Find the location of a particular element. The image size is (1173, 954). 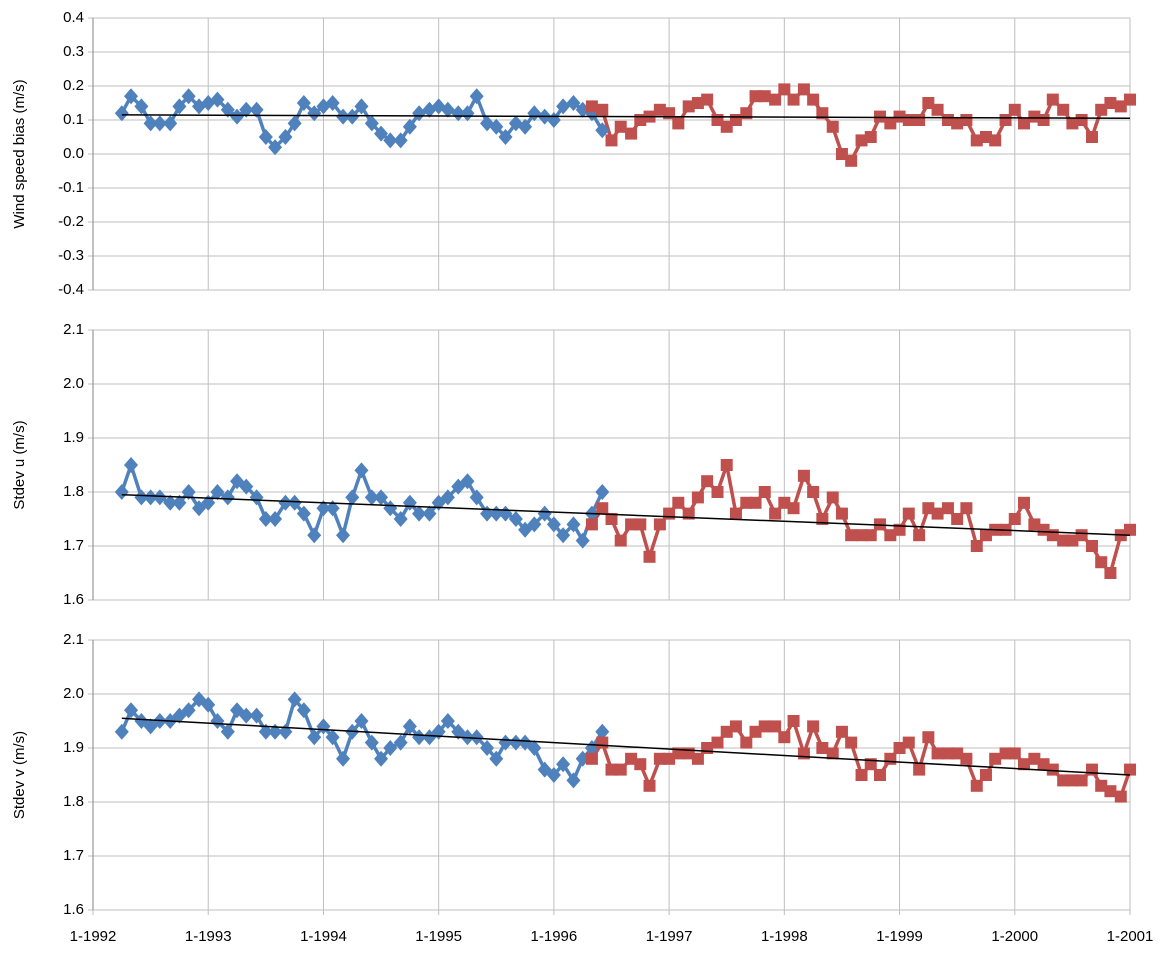

x-tick-label: 1-1993 is located at coordinates (208, 936).